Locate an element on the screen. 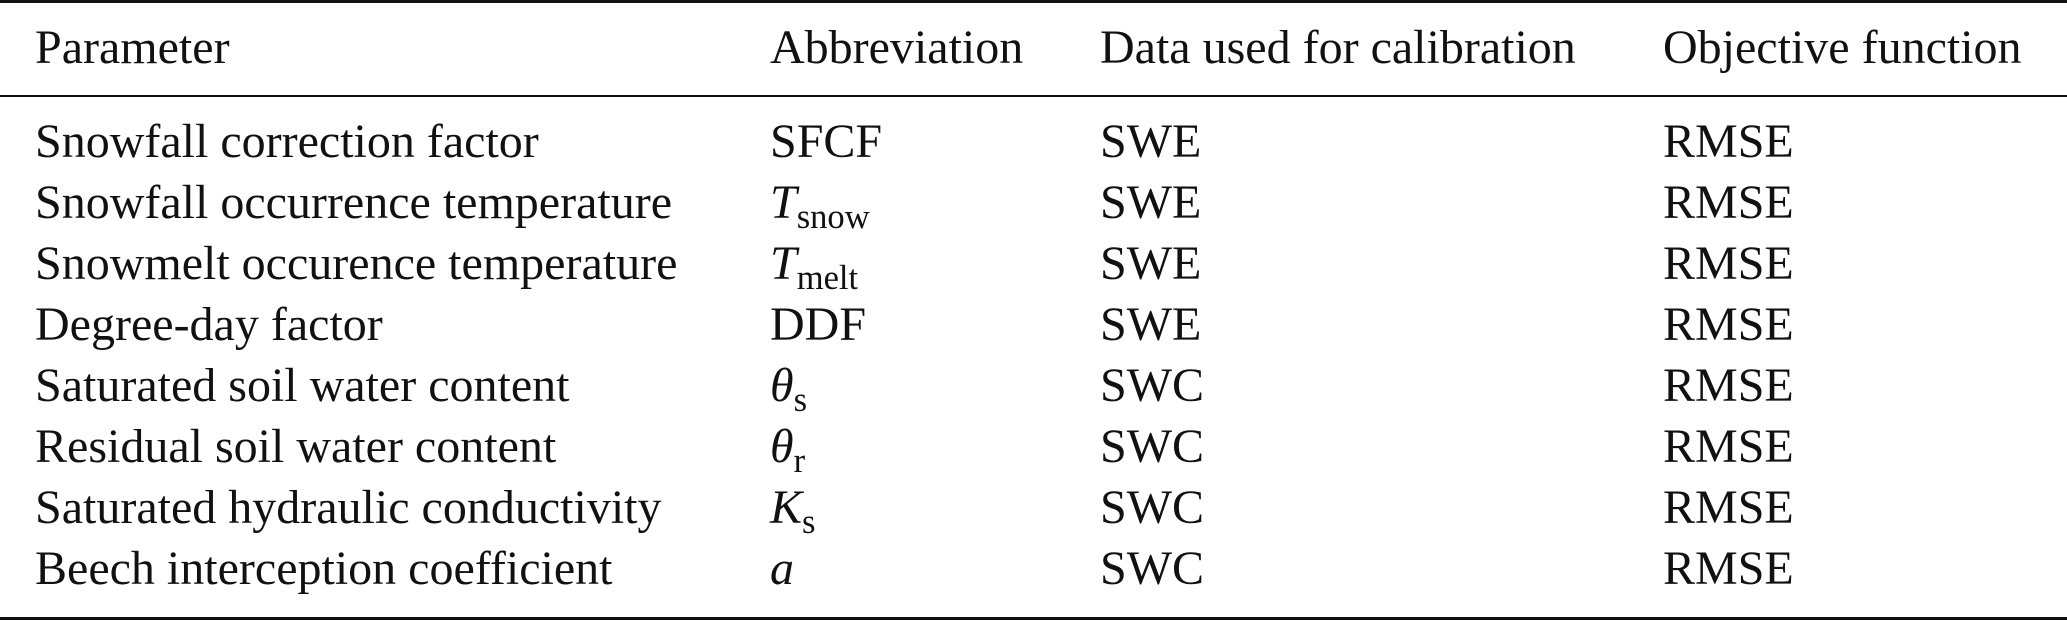  abbreviation-cell: θr is located at coordinates (787, 449).